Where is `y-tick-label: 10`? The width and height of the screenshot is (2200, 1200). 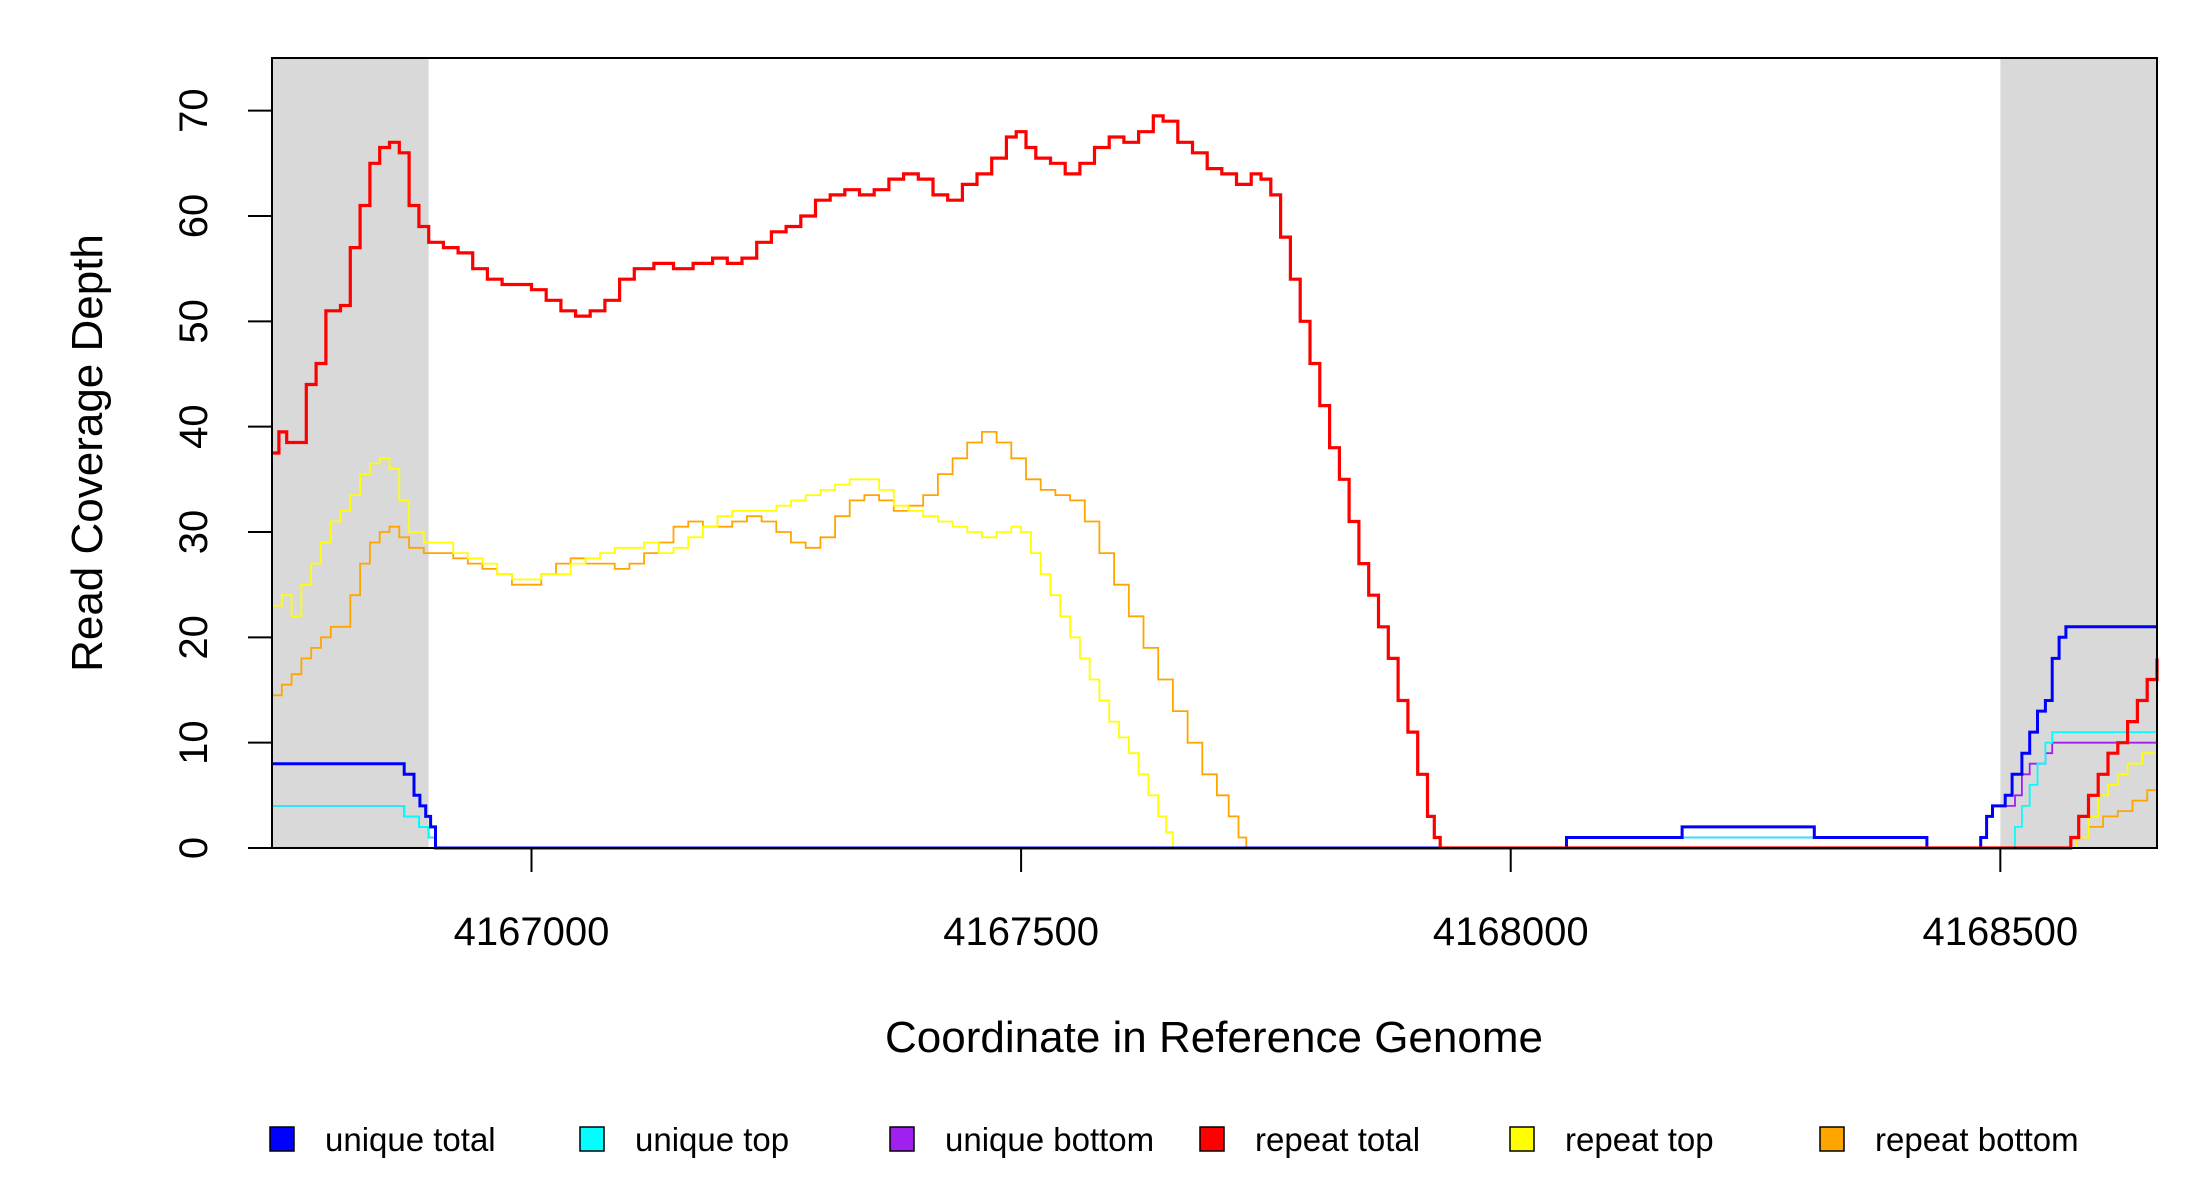
y-tick-label: 10 is located at coordinates (194, 742).